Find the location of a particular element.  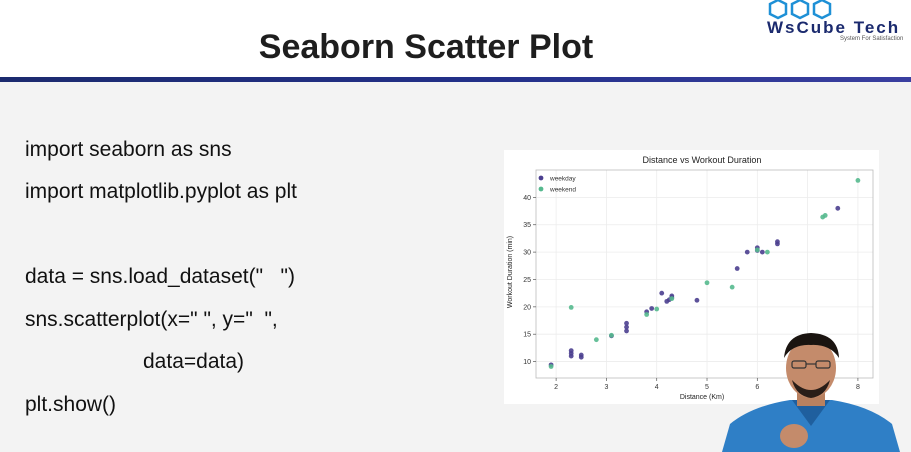

wscube-logo: WsCube Tech System For Satisfaction is located at coordinates (836, 23).